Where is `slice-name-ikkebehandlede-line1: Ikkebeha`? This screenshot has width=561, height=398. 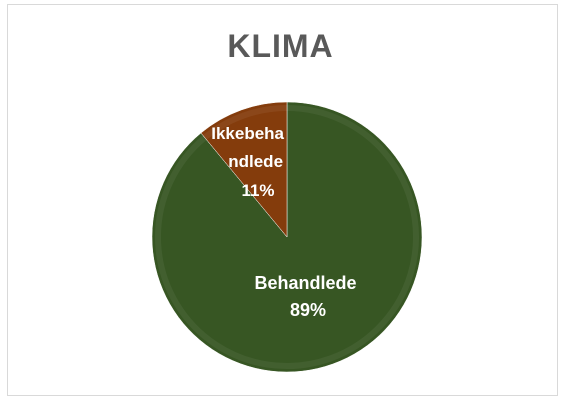 slice-name-ikkebehandlede-line1: Ikkebeha is located at coordinates (247, 133).